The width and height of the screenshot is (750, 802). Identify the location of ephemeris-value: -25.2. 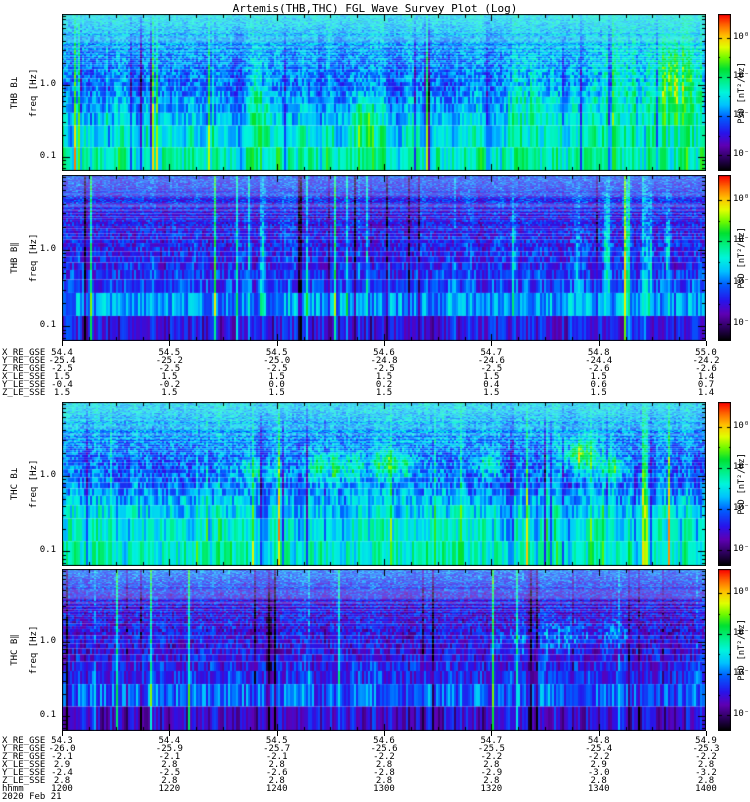
(169, 361).